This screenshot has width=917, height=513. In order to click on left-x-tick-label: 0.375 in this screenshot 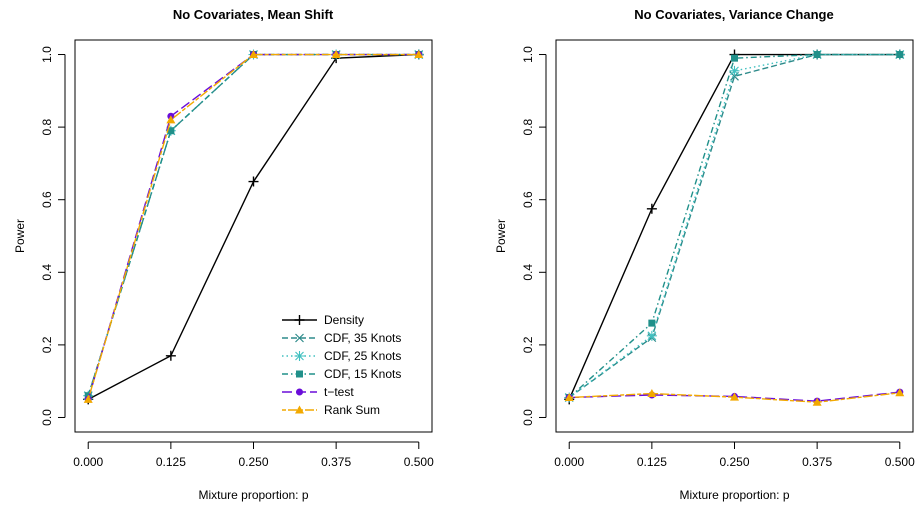, I will do `click(336, 462)`.